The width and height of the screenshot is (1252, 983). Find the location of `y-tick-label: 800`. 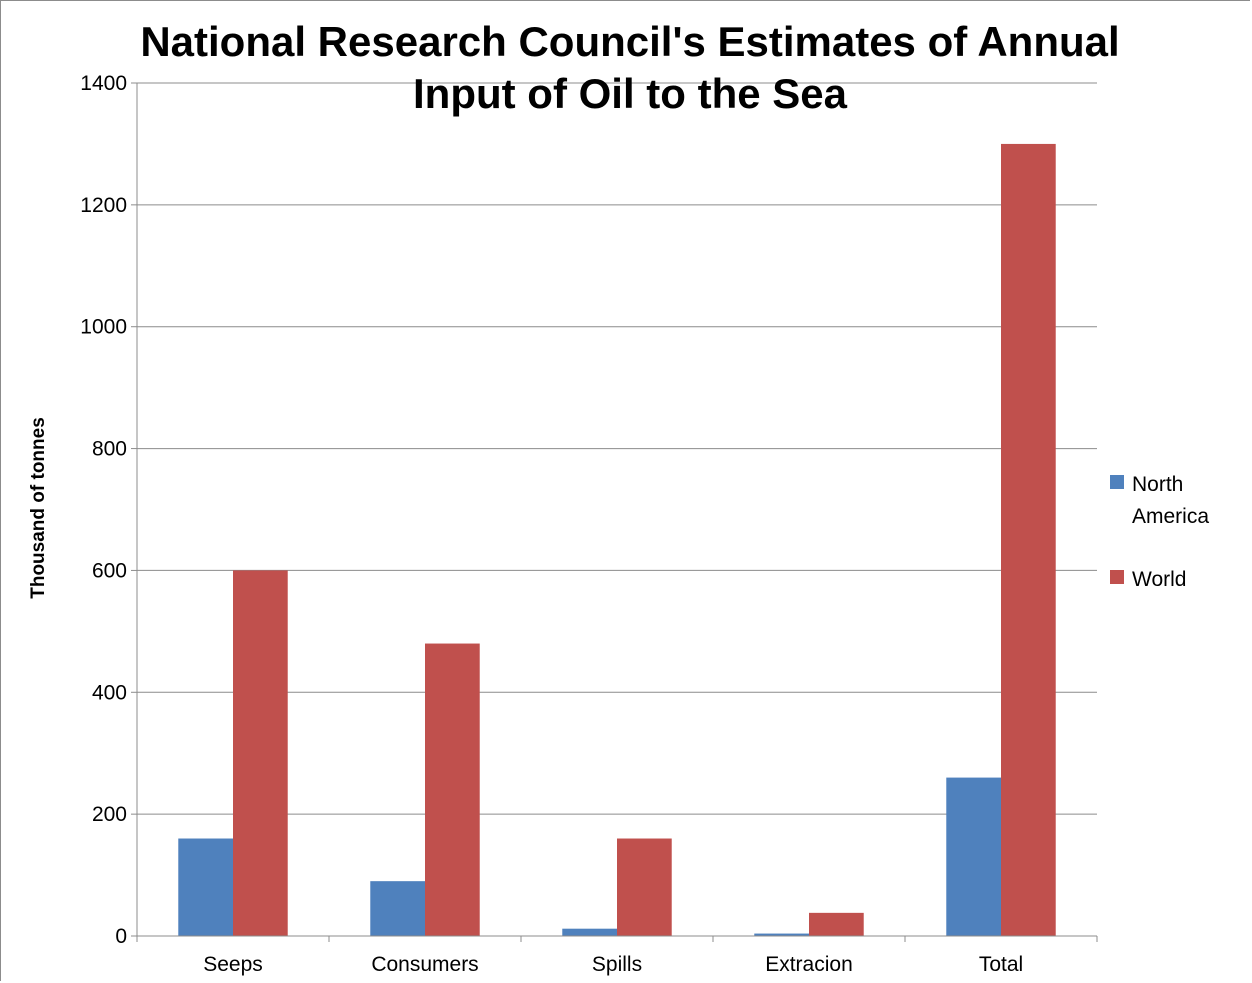

y-tick-label: 800 is located at coordinates (109, 449).